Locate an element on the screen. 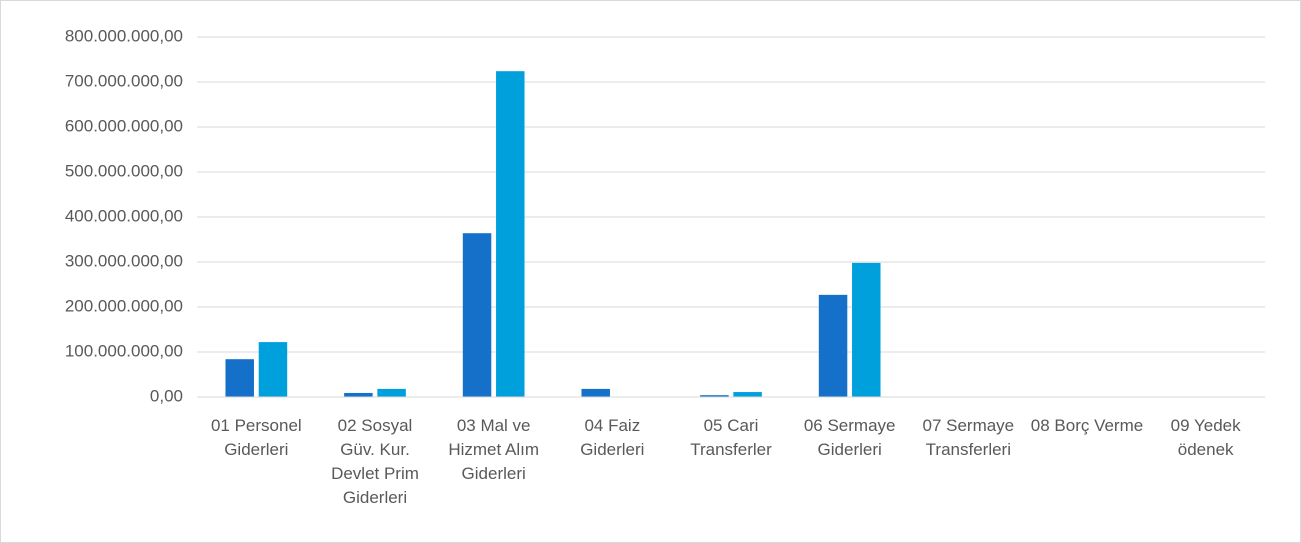 The image size is (1301, 543). y-tick-label: 500.000.000,00 is located at coordinates (124, 170).